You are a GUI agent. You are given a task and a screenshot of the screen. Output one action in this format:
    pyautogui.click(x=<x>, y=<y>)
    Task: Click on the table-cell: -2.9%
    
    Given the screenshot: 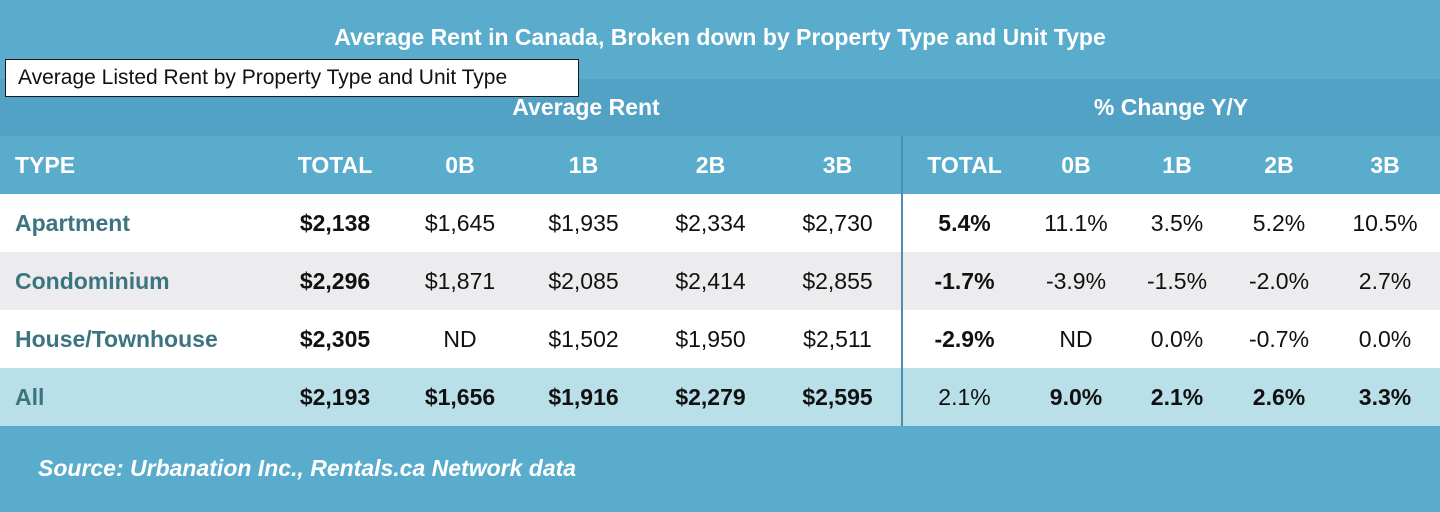 What is the action you would take?
    pyautogui.click(x=963, y=339)
    